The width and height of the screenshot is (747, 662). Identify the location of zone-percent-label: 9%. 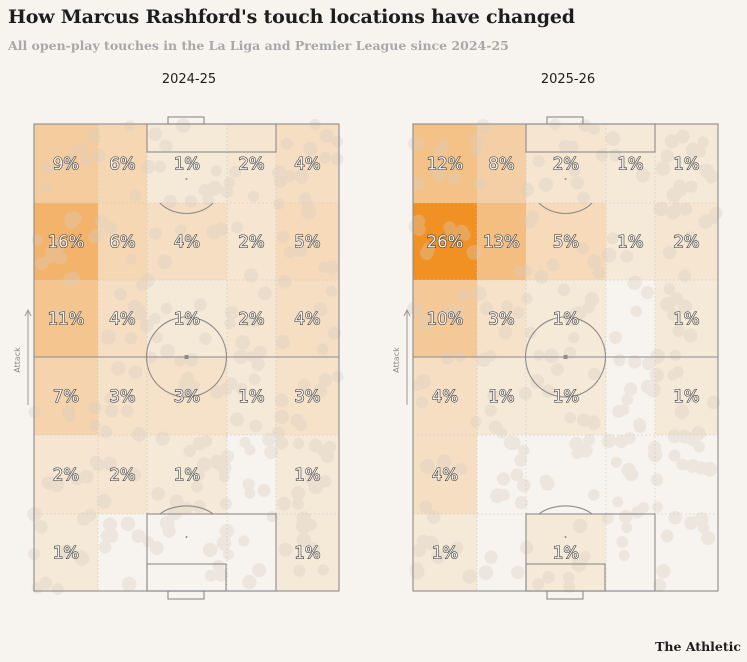
(66, 164).